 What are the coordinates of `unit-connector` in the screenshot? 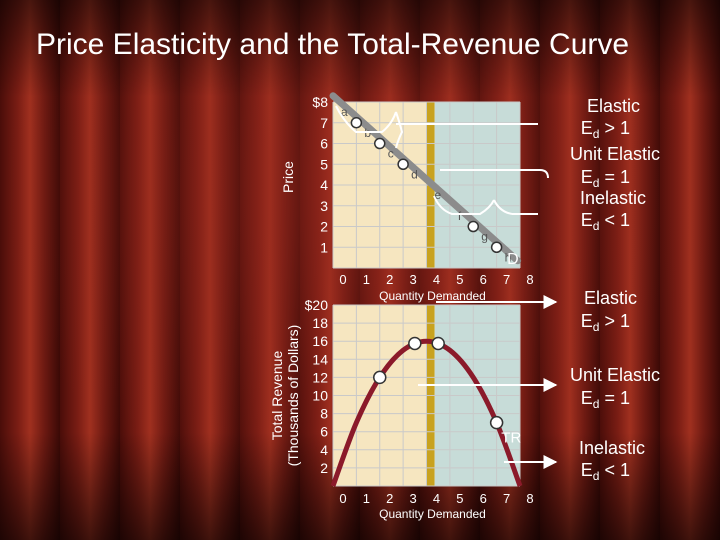 It's located at (494, 174).